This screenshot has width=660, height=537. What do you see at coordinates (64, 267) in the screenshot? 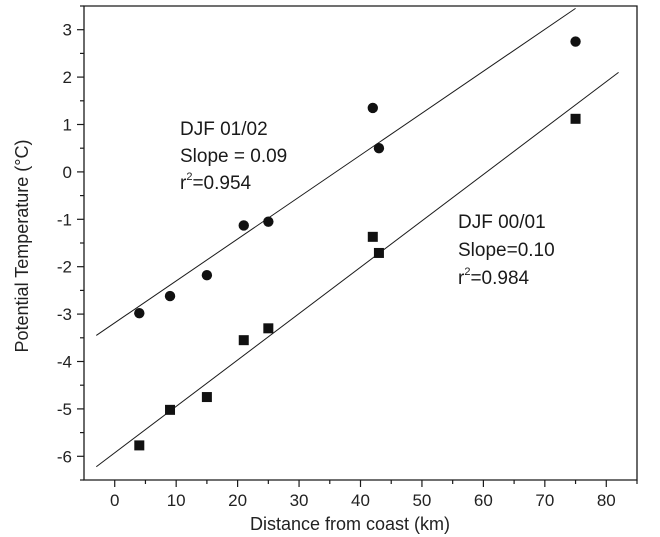
I see `y-tick-label: -2` at bounding box center [64, 267].